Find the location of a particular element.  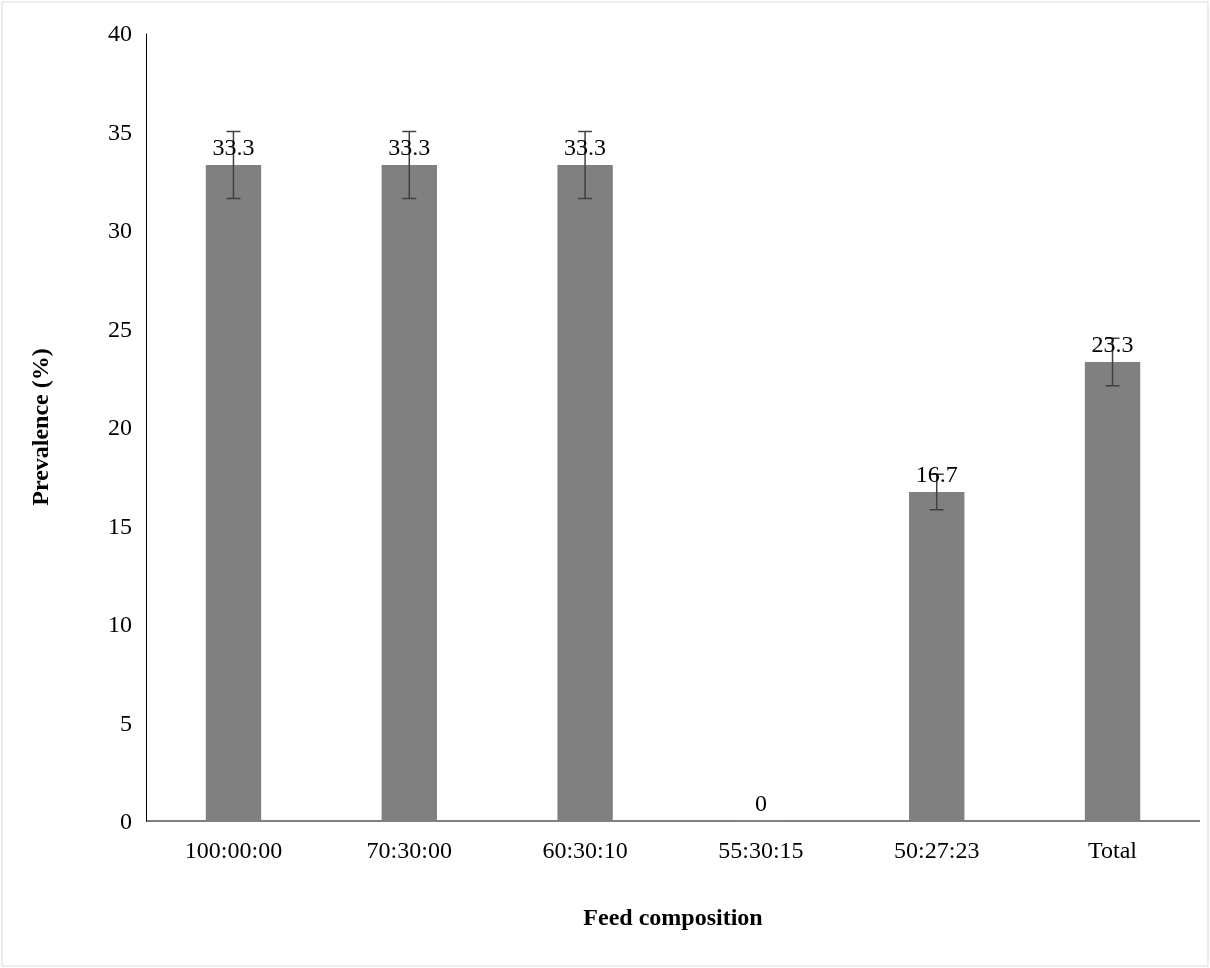

data-label: 16.7 is located at coordinates (936, 474).